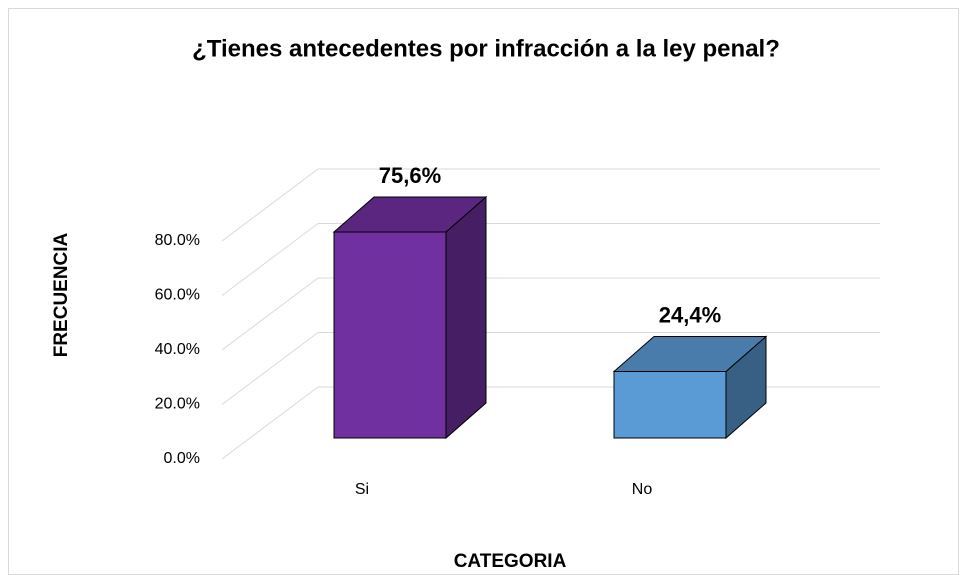 The image size is (961, 575). What do you see at coordinates (177, 404) in the screenshot?
I see `y-tick-label: 20.0%` at bounding box center [177, 404].